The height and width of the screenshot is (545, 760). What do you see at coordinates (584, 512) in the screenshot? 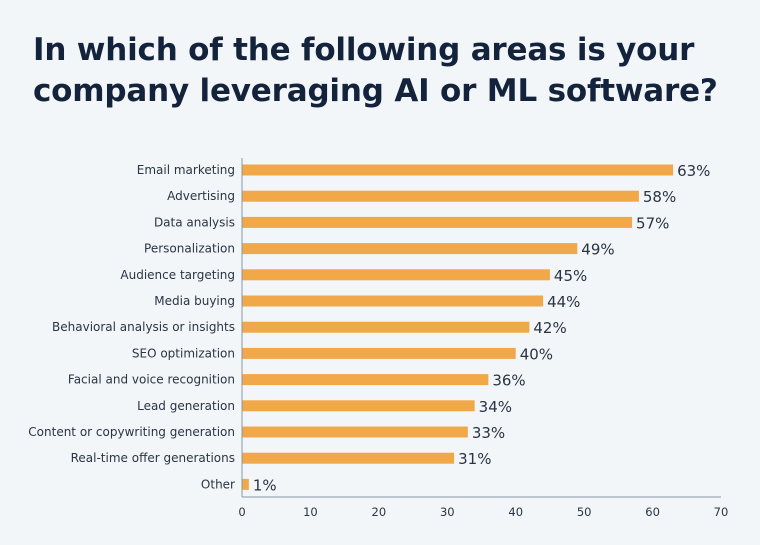
I see `x-tick-label: 50` at bounding box center [584, 512].